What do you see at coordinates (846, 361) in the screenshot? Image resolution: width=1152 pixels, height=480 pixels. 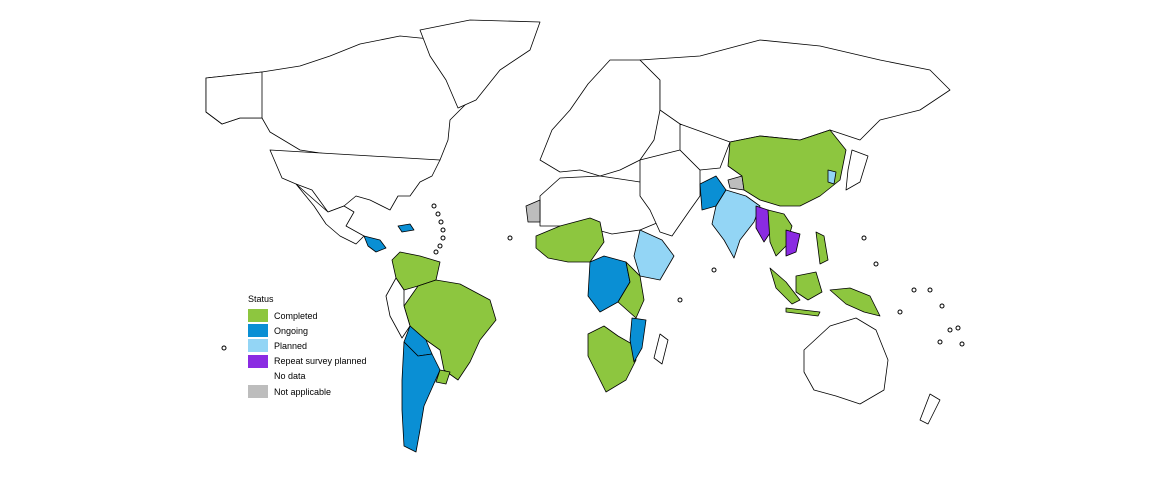 I see `region-australia` at bounding box center [846, 361].